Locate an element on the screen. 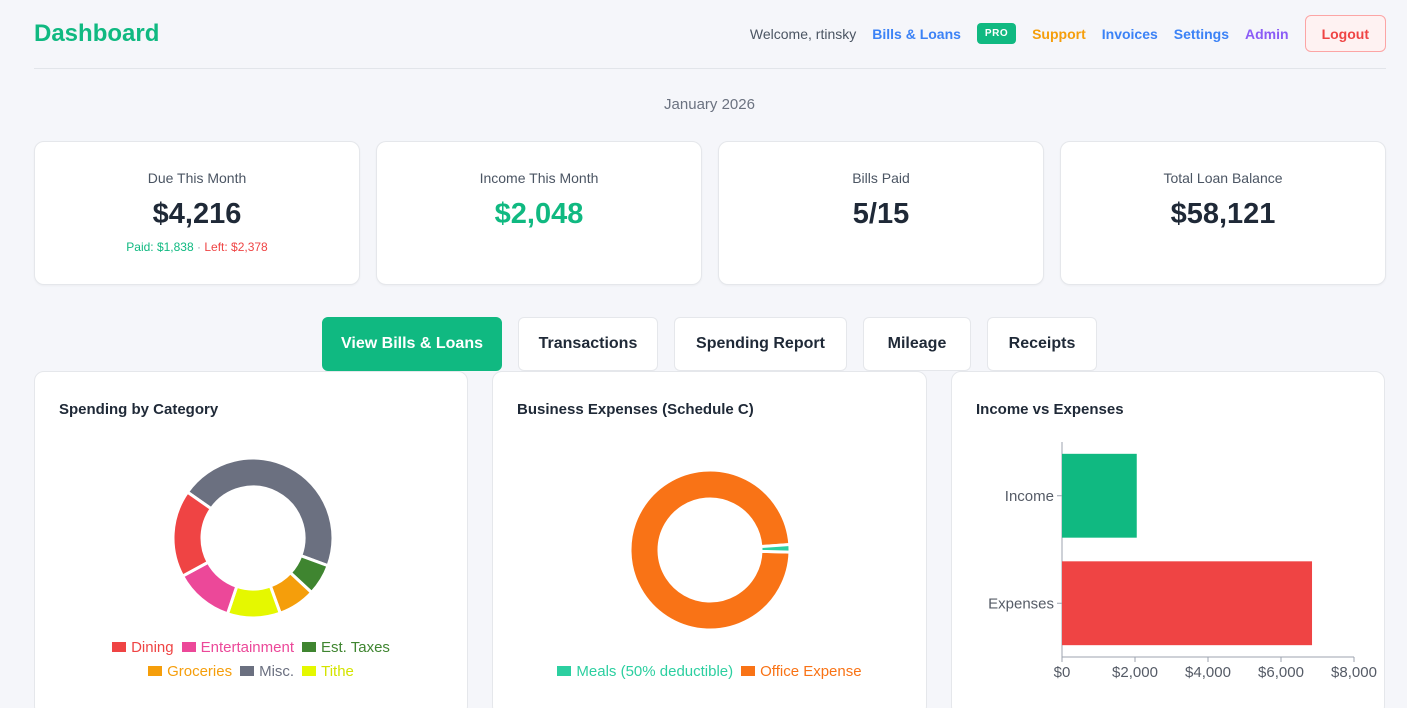  legend-item-groceries: Groceries is located at coordinates (190, 672).